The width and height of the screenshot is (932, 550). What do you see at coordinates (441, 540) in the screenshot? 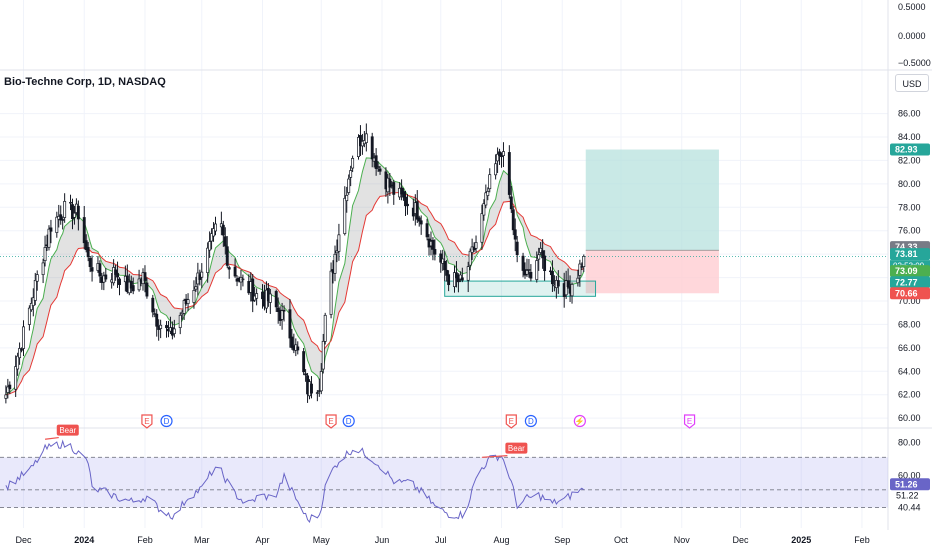
I see `time-tick-label: Jul` at bounding box center [441, 540].